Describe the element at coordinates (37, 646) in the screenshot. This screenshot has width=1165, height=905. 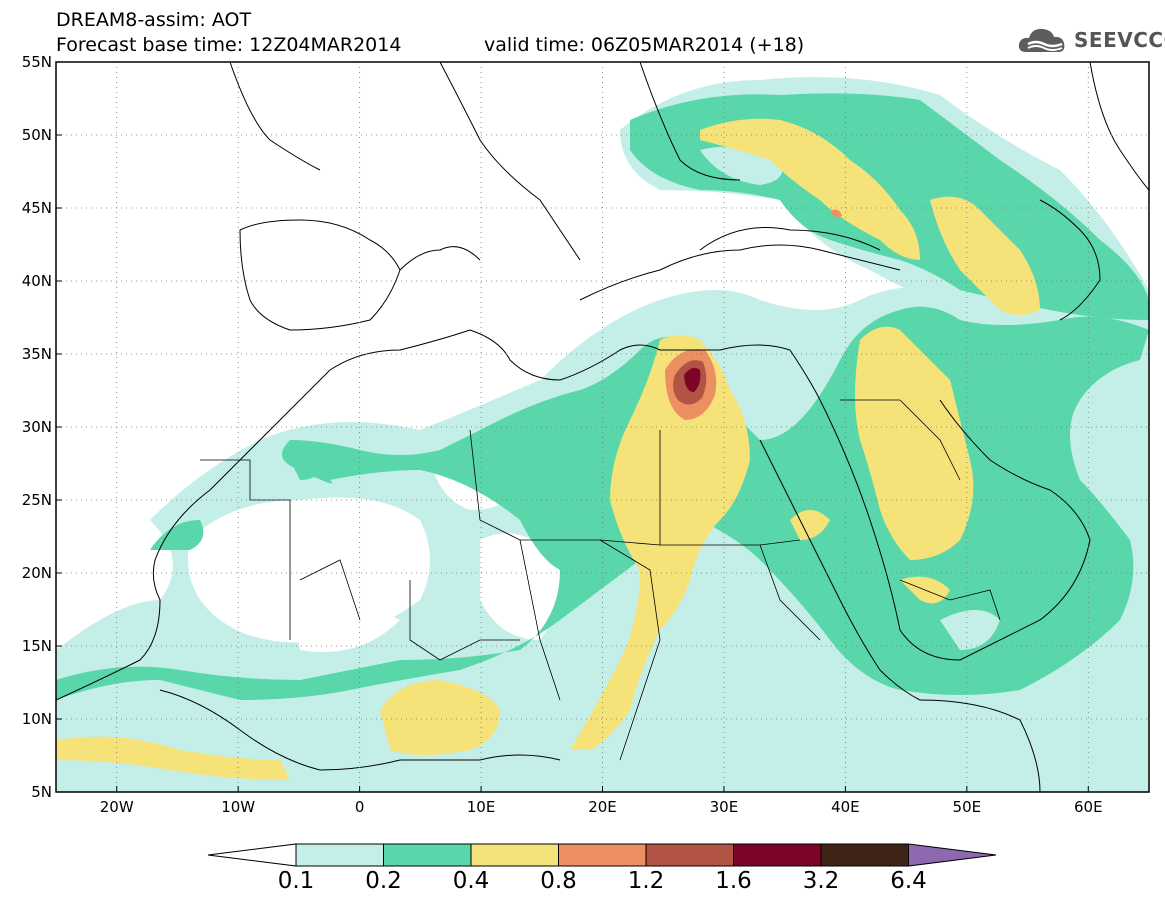
I see `lat-label: 15N` at that location.